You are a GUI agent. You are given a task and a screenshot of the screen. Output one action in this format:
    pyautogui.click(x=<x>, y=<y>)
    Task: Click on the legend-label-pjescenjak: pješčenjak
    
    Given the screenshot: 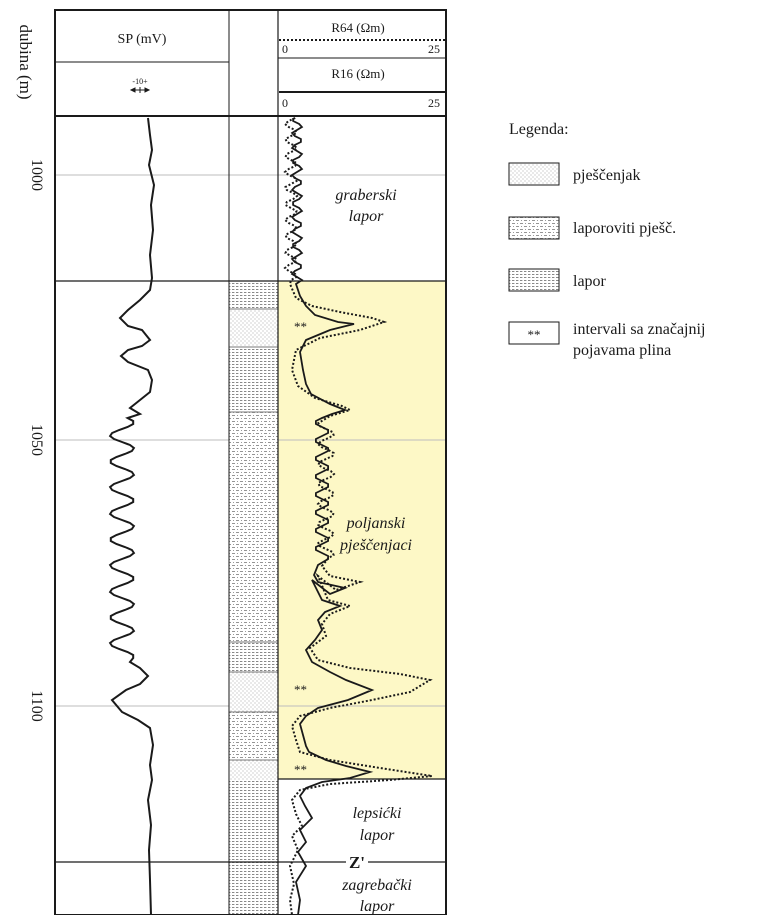 What is the action you would take?
    pyautogui.click(x=607, y=175)
    